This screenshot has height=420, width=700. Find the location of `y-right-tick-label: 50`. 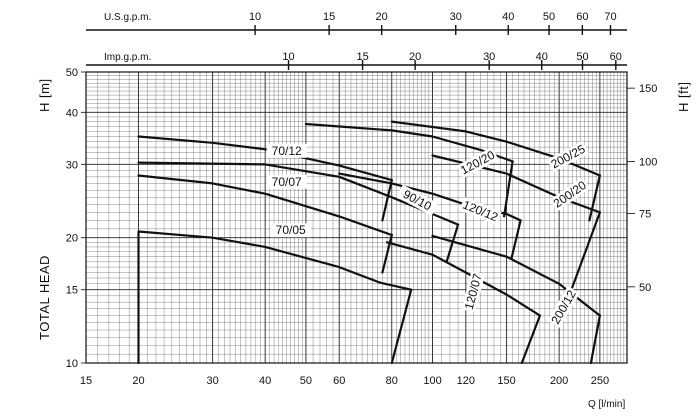

y-right-tick-label: 50 is located at coordinates (645, 288).